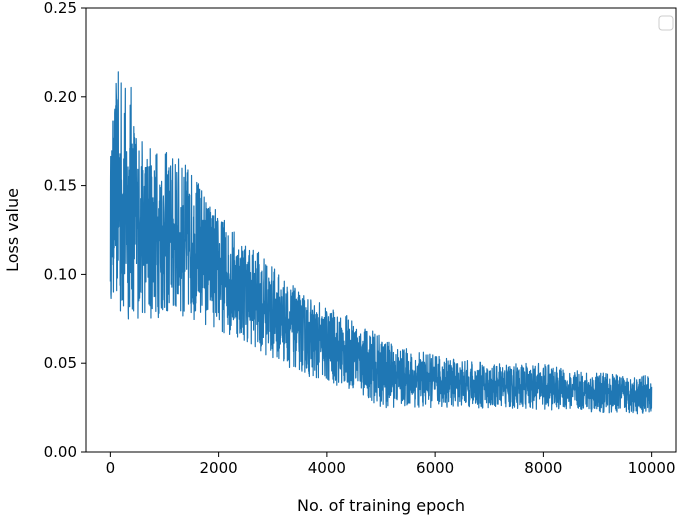  I want to click on legend-box, so click(666, 23).